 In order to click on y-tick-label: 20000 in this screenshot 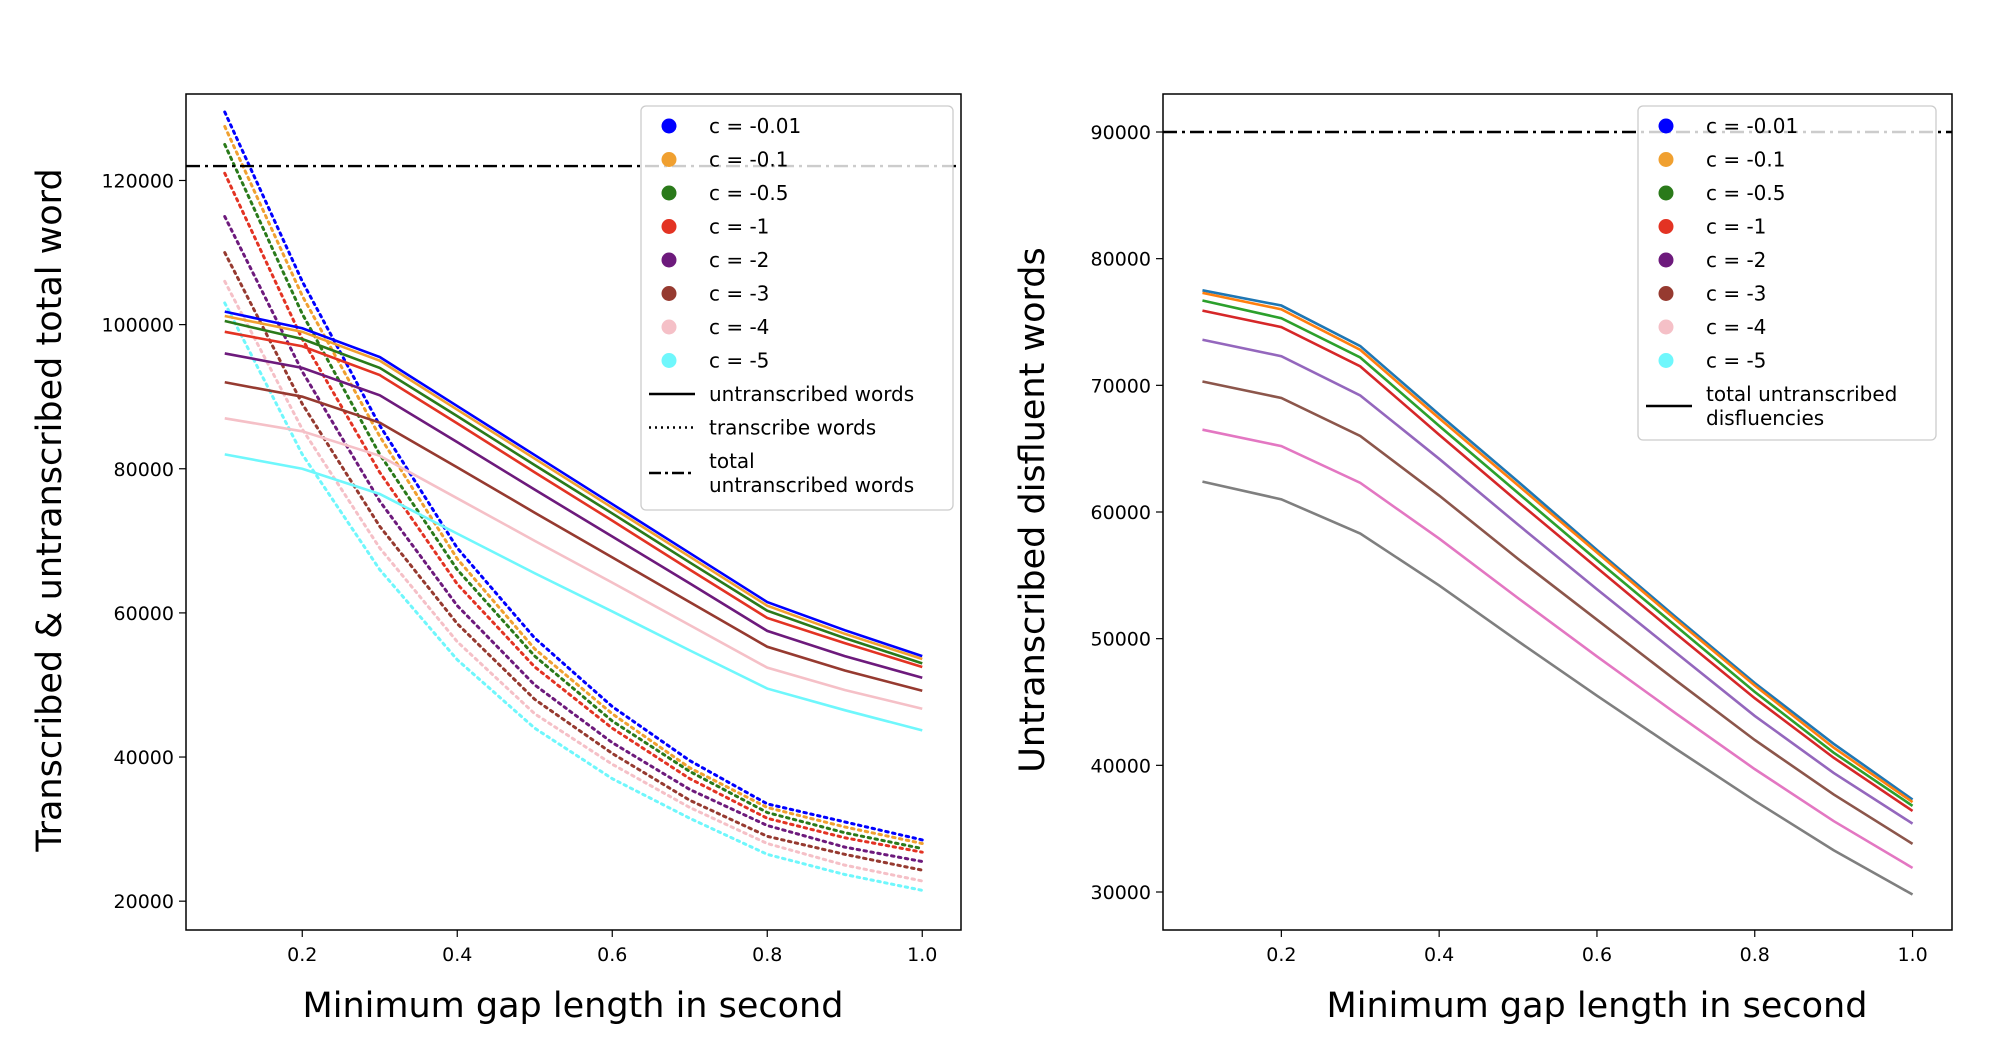, I will do `click(144, 902)`.